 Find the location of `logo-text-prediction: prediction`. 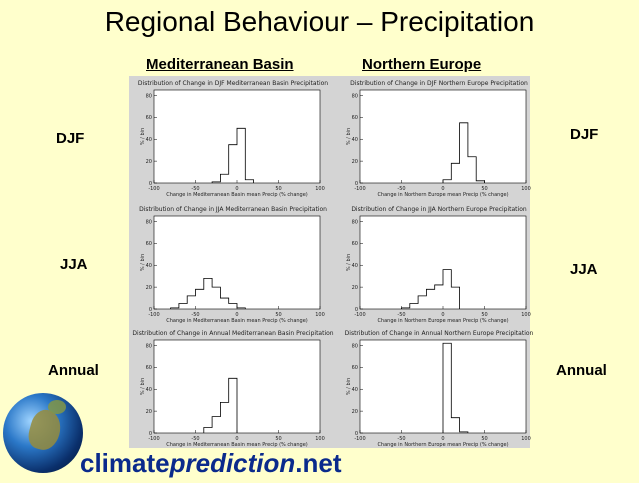

logo-text-prediction: prediction is located at coordinates (232, 463).